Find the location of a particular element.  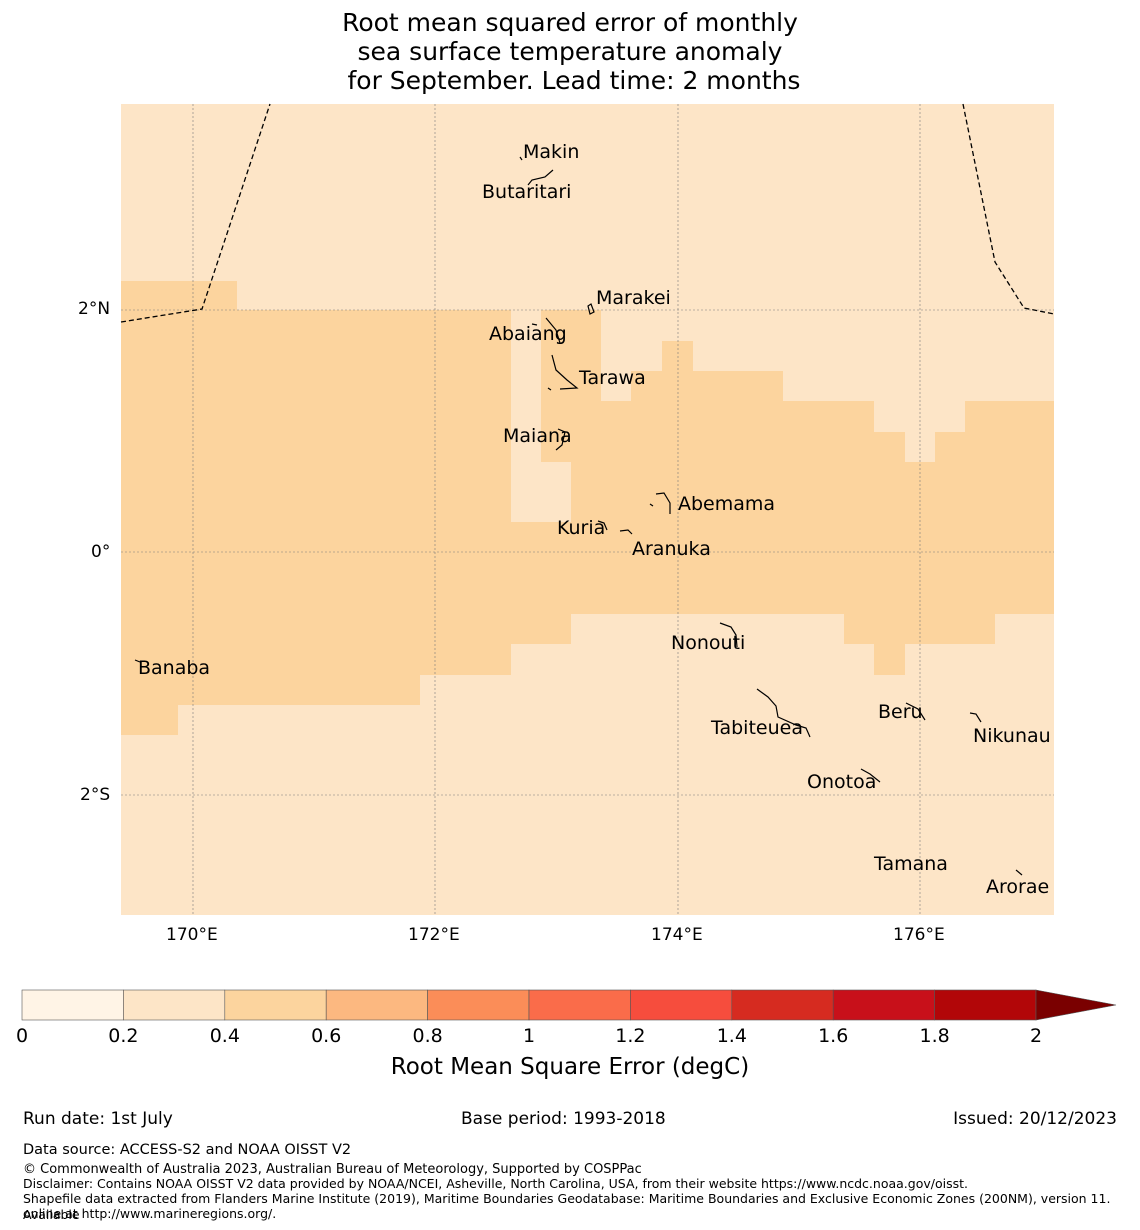

island-label-beru: Beru is located at coordinates (900, 712).